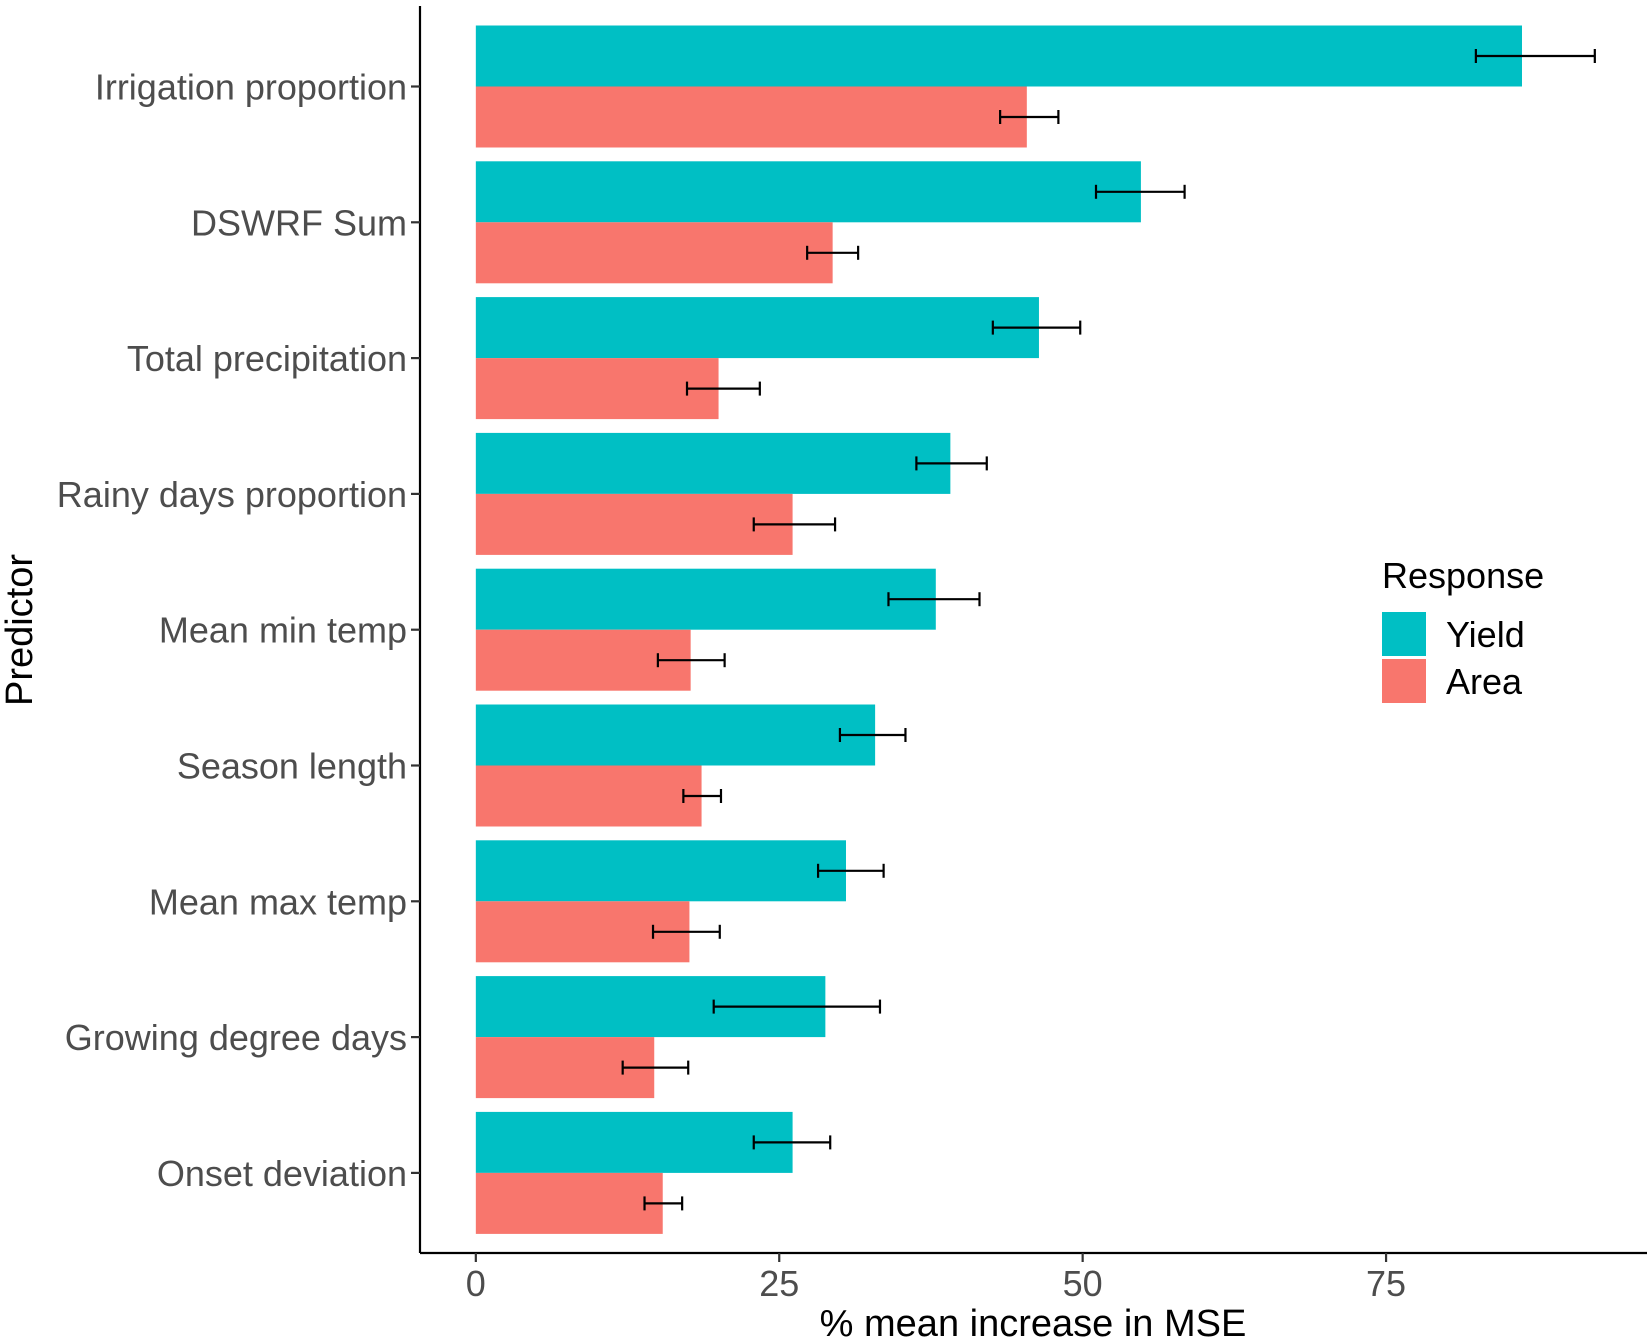 The image size is (1652, 1343). Describe the element at coordinates (236, 1037) in the screenshot. I see `y-tick-label: Growing degree days` at that location.